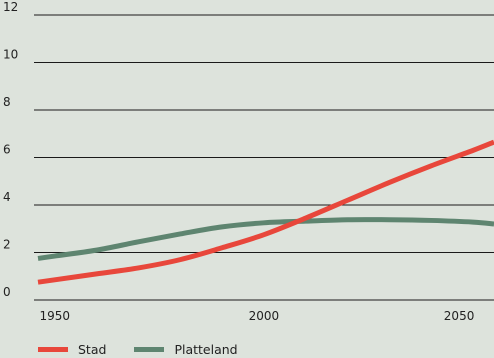 The height and width of the screenshot is (358, 494). What do you see at coordinates (10, 7) in the screenshot?
I see `y-tick-label-12: 12` at bounding box center [10, 7].